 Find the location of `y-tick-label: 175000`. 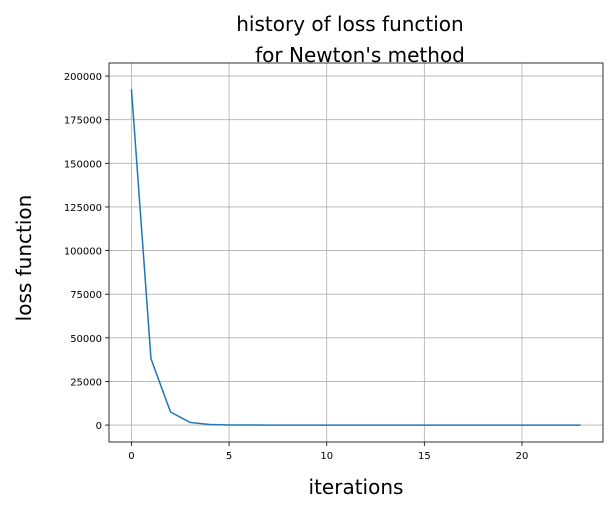

y-tick-label: 175000 is located at coordinates (83, 121).